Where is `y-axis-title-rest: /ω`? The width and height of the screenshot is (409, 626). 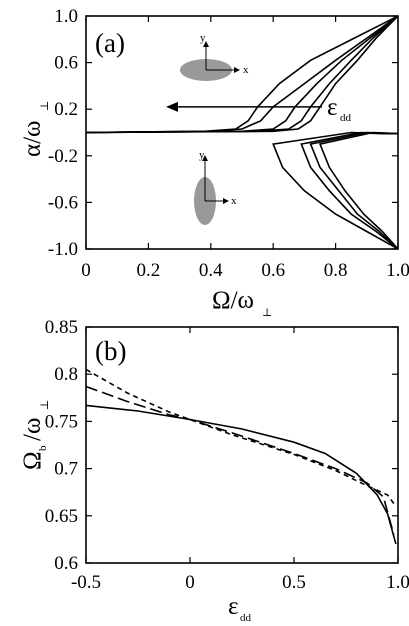
y-axis-title-rest: /ω is located at coordinates (32, 429).